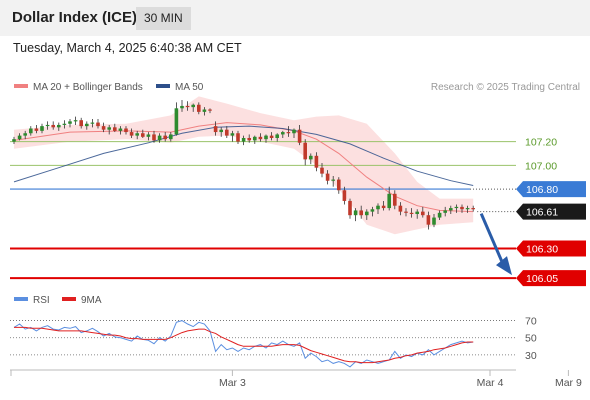 This screenshot has height=400, width=590. What do you see at coordinates (243, 344) in the screenshot?
I see `rsi-line` at bounding box center [243, 344].